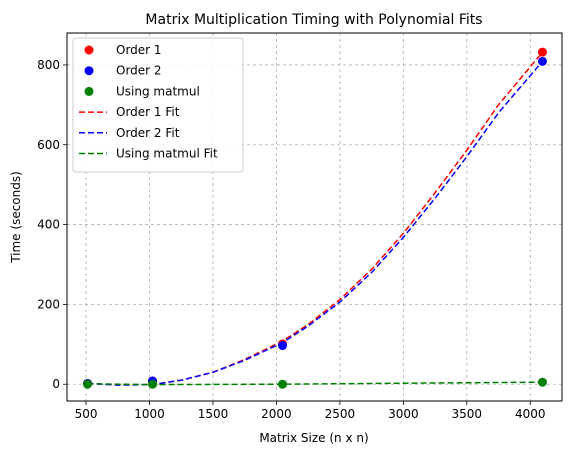 The image size is (571, 455). Describe the element at coordinates (276, 414) in the screenshot. I see `x-tick-label: 2000` at that location.